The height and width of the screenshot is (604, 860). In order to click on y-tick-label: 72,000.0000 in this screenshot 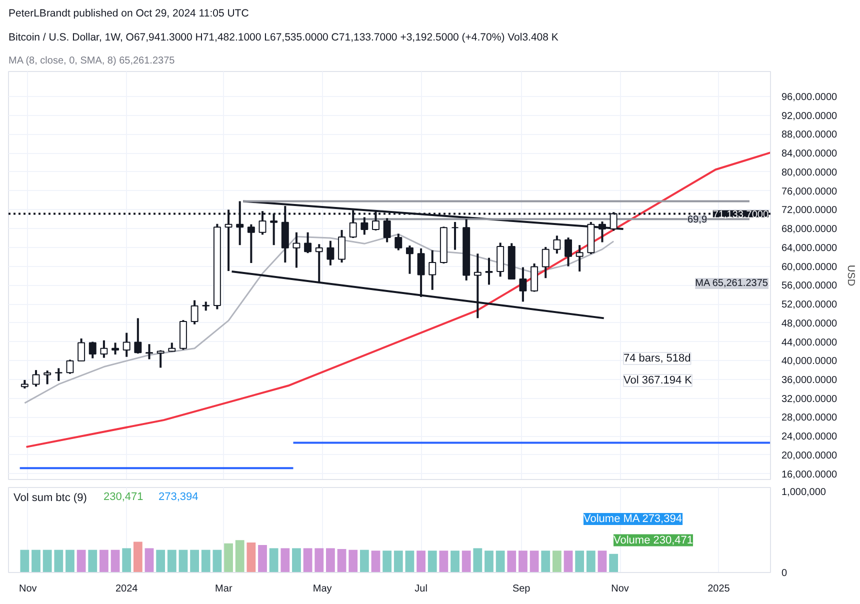, I will do `click(810, 210)`.